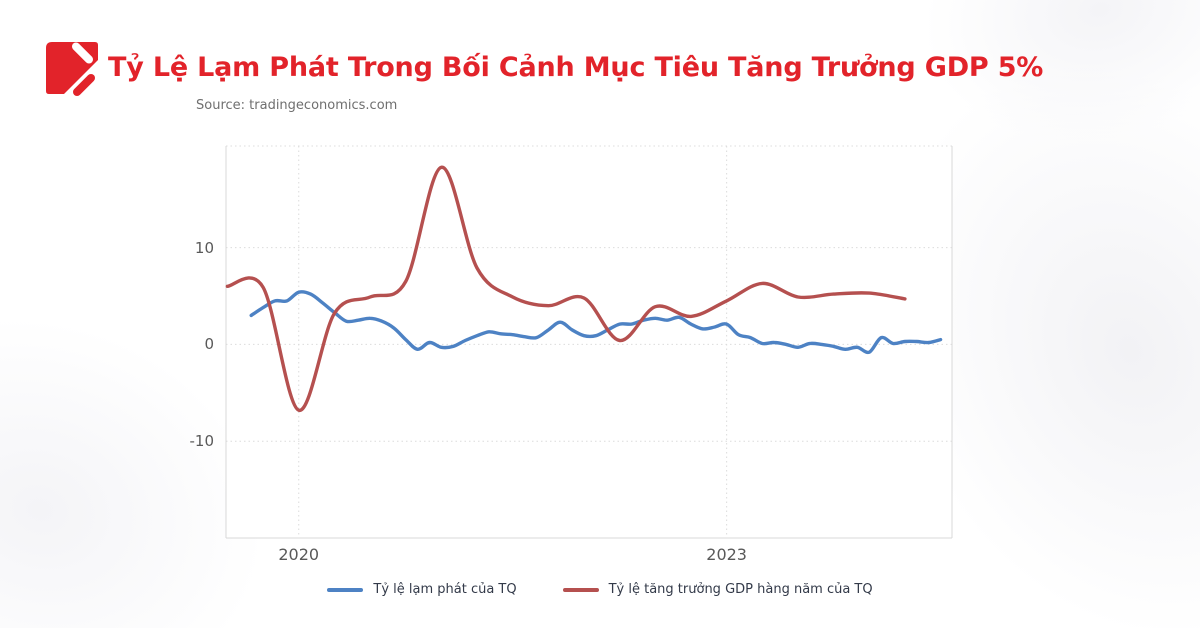  Describe the element at coordinates (726, 554) in the screenshot. I see `x-axis-tick-label: 2023` at that location.